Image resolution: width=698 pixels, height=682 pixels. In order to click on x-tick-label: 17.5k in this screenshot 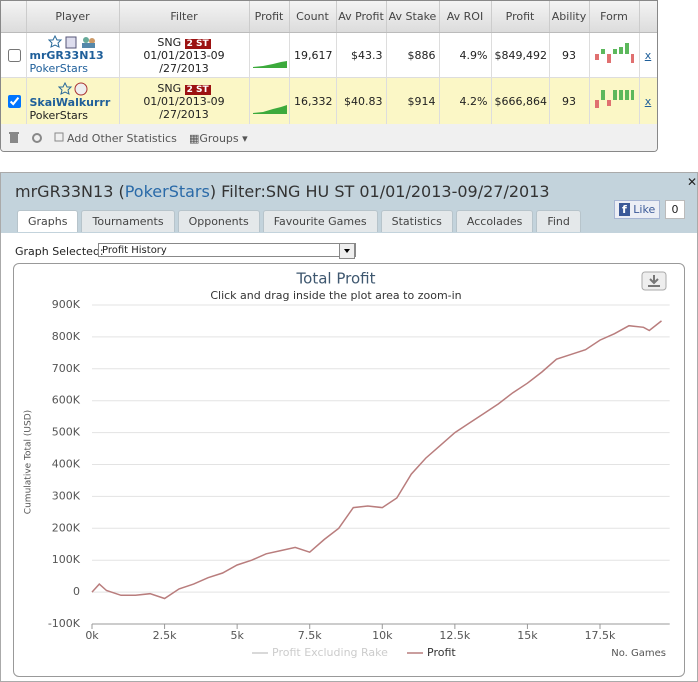, I will do `click(600, 635)`.